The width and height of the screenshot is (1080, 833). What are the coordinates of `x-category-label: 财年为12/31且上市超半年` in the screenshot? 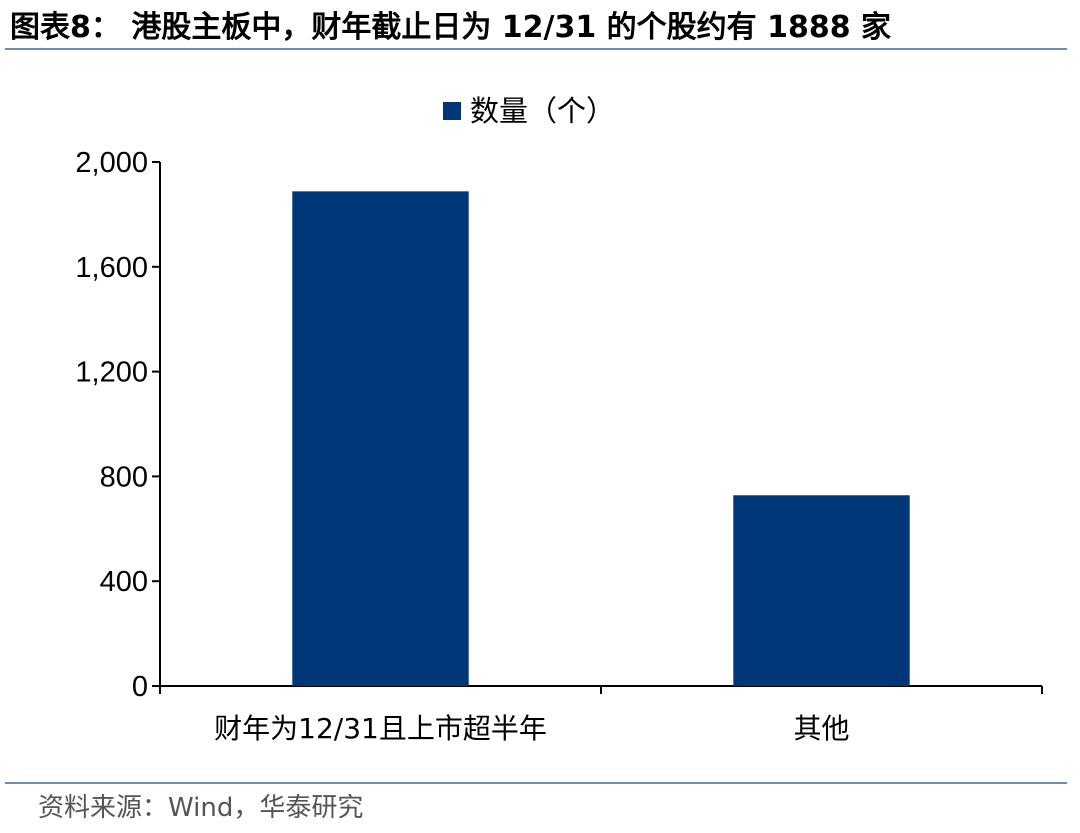 It's located at (380, 728).